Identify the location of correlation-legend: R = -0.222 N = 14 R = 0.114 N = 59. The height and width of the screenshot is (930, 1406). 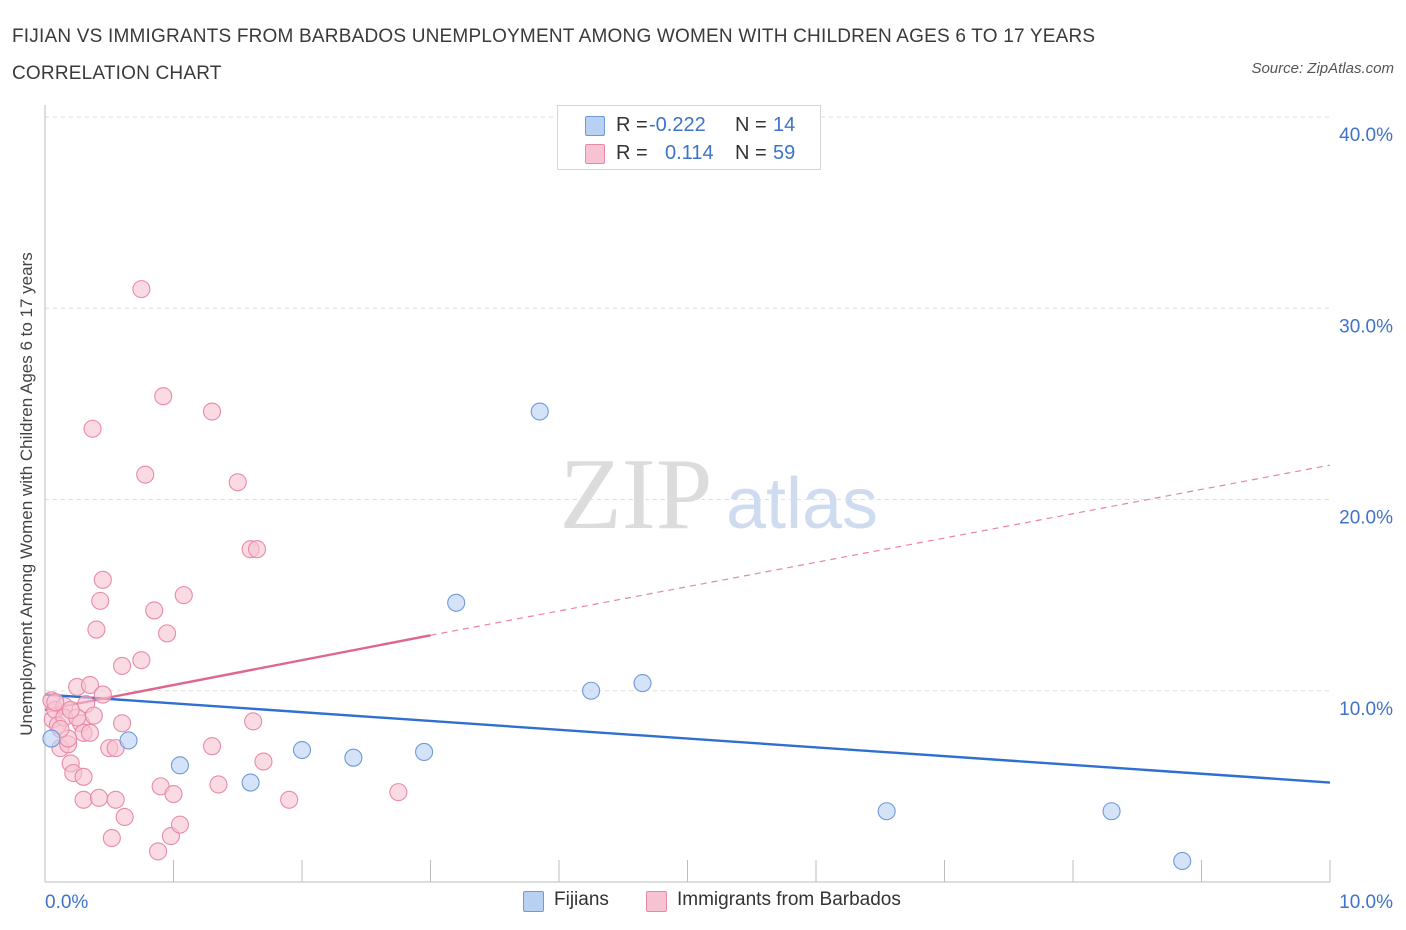
(689, 137).